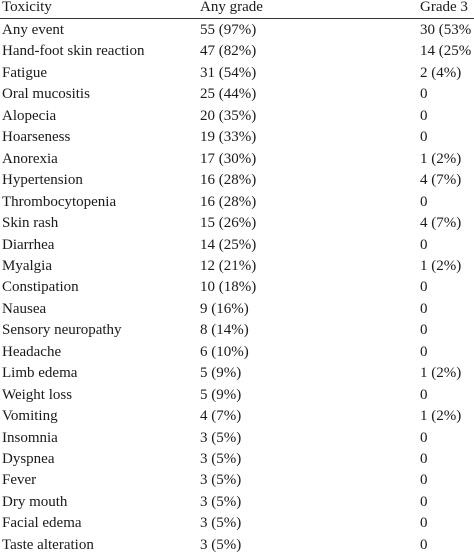 The height and width of the screenshot is (559, 474). I want to click on any-grade-cell: 4 (7%), so click(221, 416).